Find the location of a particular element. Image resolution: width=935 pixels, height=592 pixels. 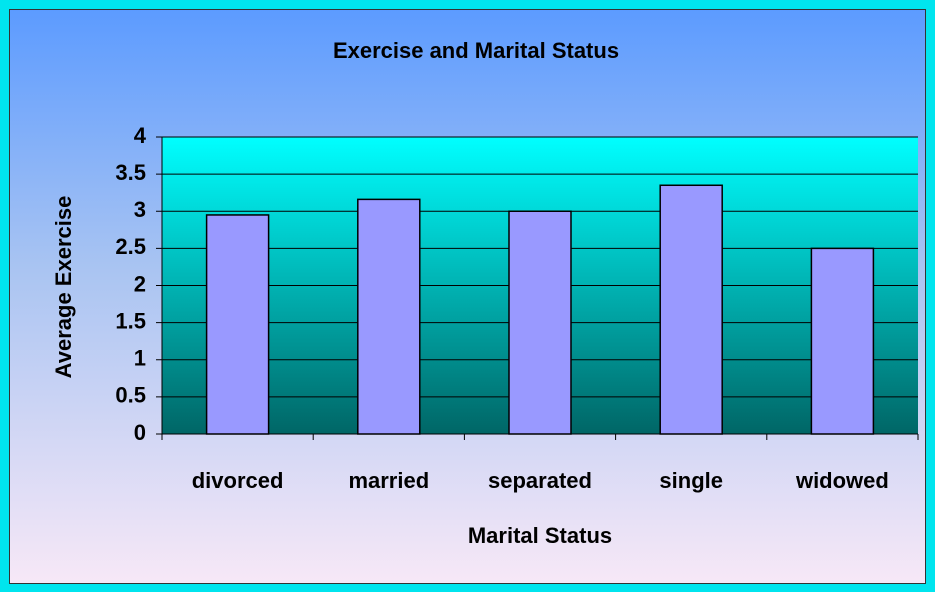

x-tick-label: separated is located at coordinates (540, 480).